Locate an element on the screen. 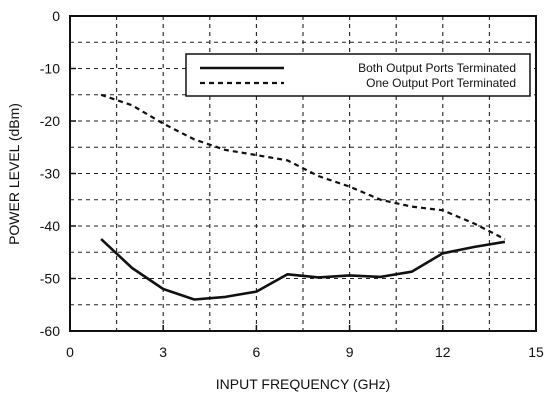  y-tick-label: -30 is located at coordinates (50, 174).